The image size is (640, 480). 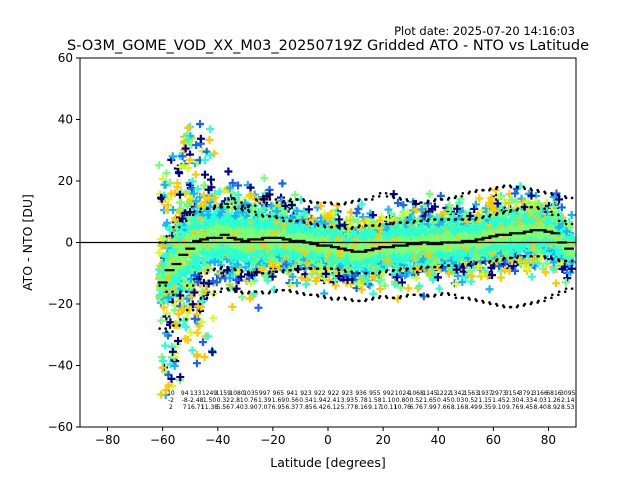 I want to click on count-label: -8, so click(x=185, y=400).